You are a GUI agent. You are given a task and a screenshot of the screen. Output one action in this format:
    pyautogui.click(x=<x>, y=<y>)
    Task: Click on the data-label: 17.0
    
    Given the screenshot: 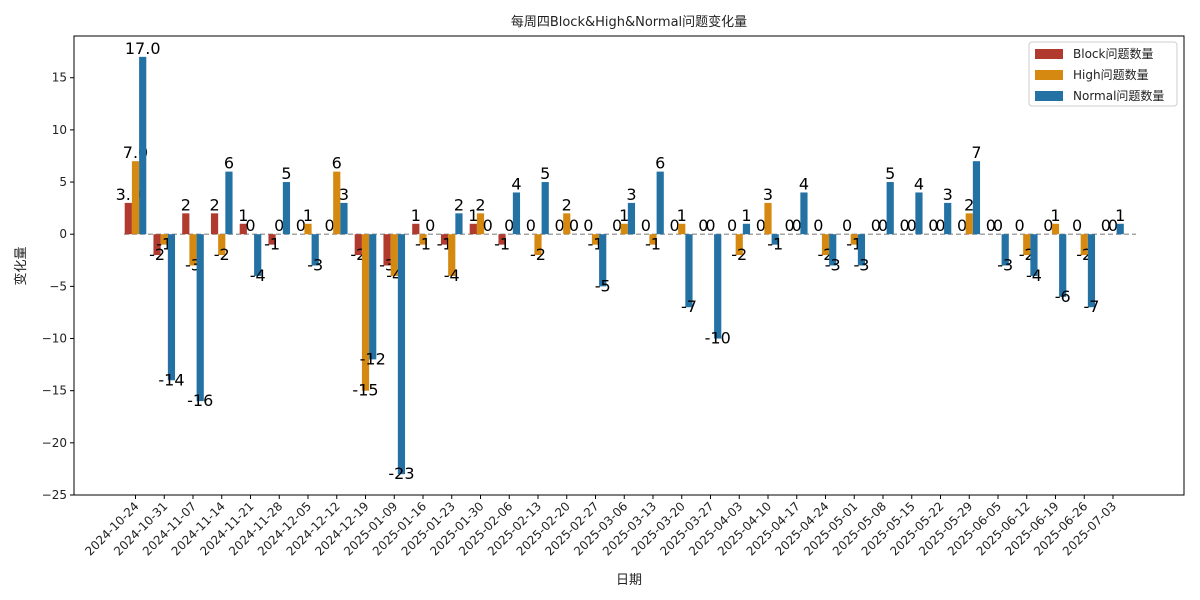 What is the action you would take?
    pyautogui.click(x=143, y=48)
    